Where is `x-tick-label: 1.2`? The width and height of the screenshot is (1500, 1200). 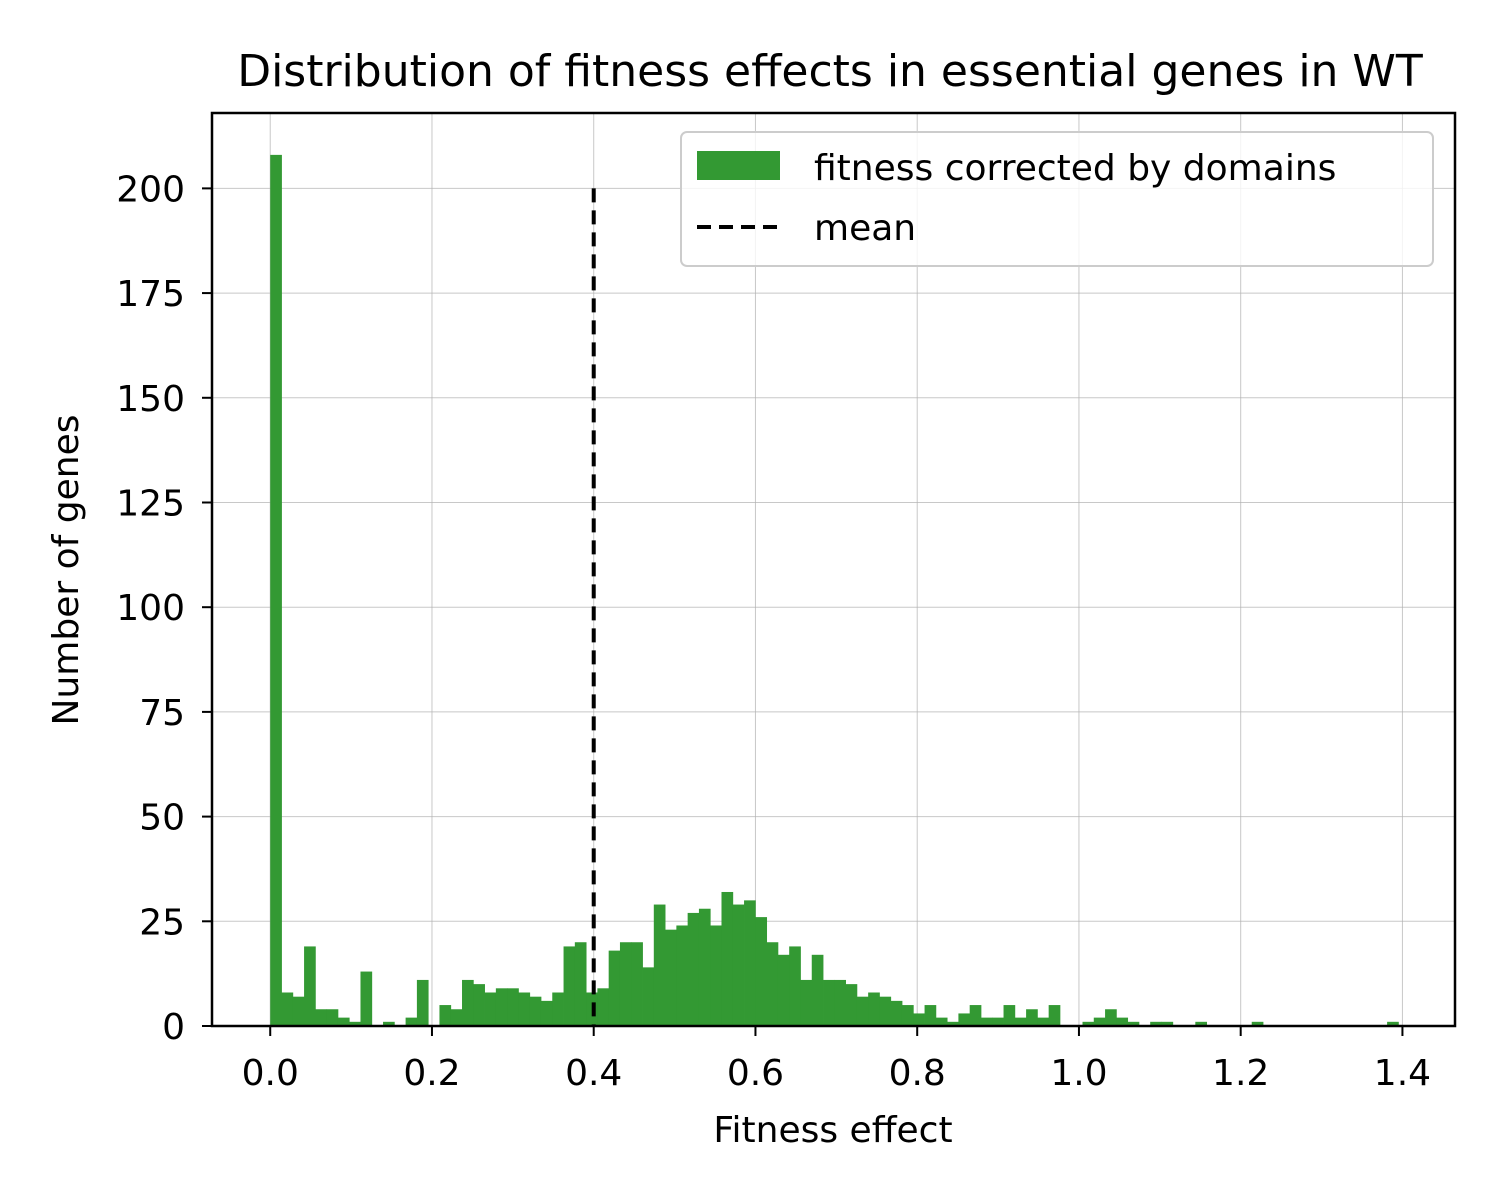
x-tick-label: 1.2 is located at coordinates (1240, 1073).